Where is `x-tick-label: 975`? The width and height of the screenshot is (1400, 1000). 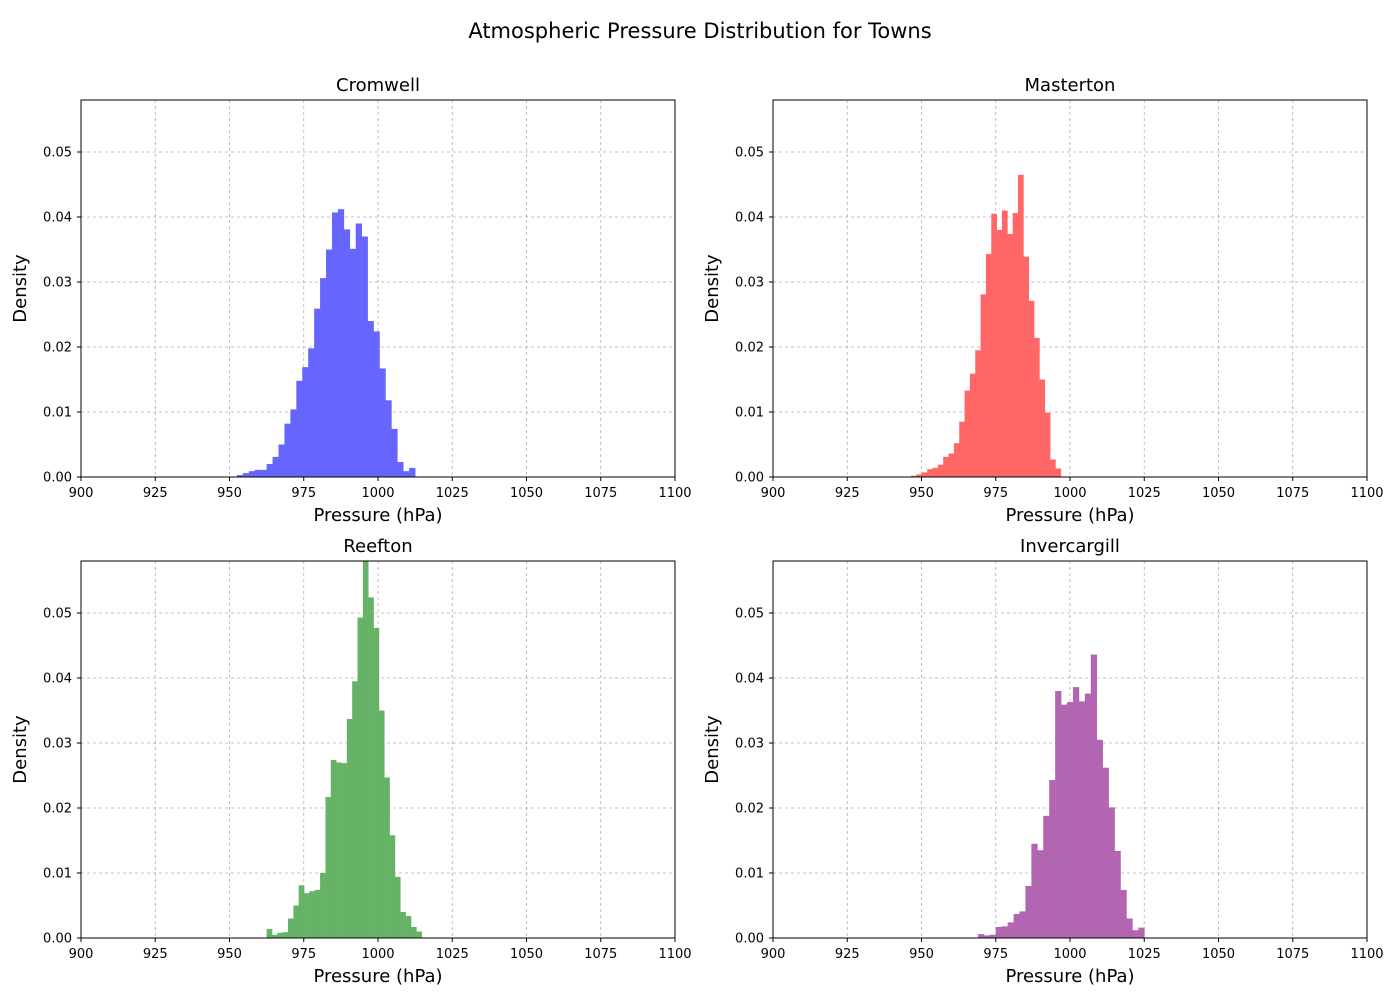
x-tick-label: 975 is located at coordinates (303, 954).